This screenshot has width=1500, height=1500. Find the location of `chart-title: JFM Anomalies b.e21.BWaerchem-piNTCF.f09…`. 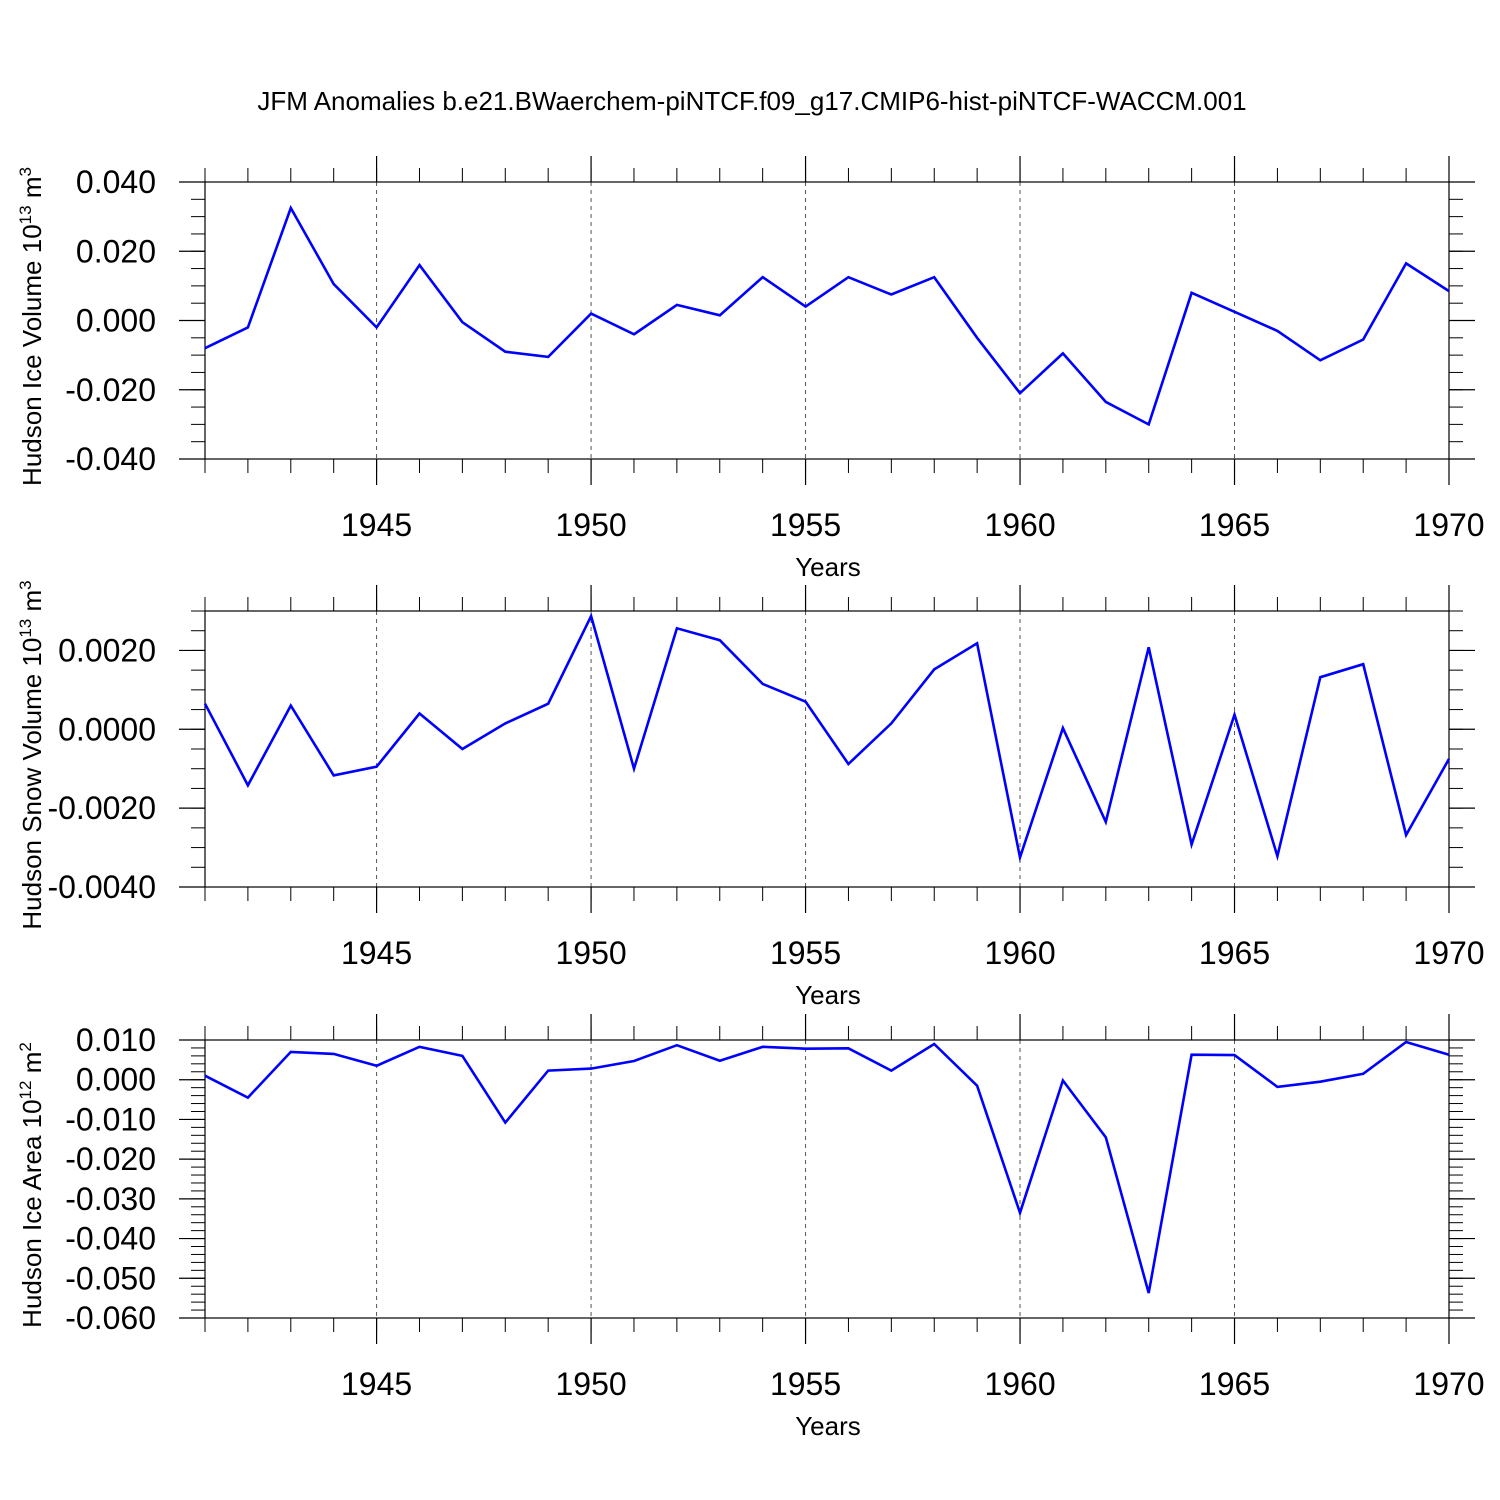

chart-title: JFM Anomalies b.e21.BWaerchem-piNTCF.f09… is located at coordinates (751, 101).